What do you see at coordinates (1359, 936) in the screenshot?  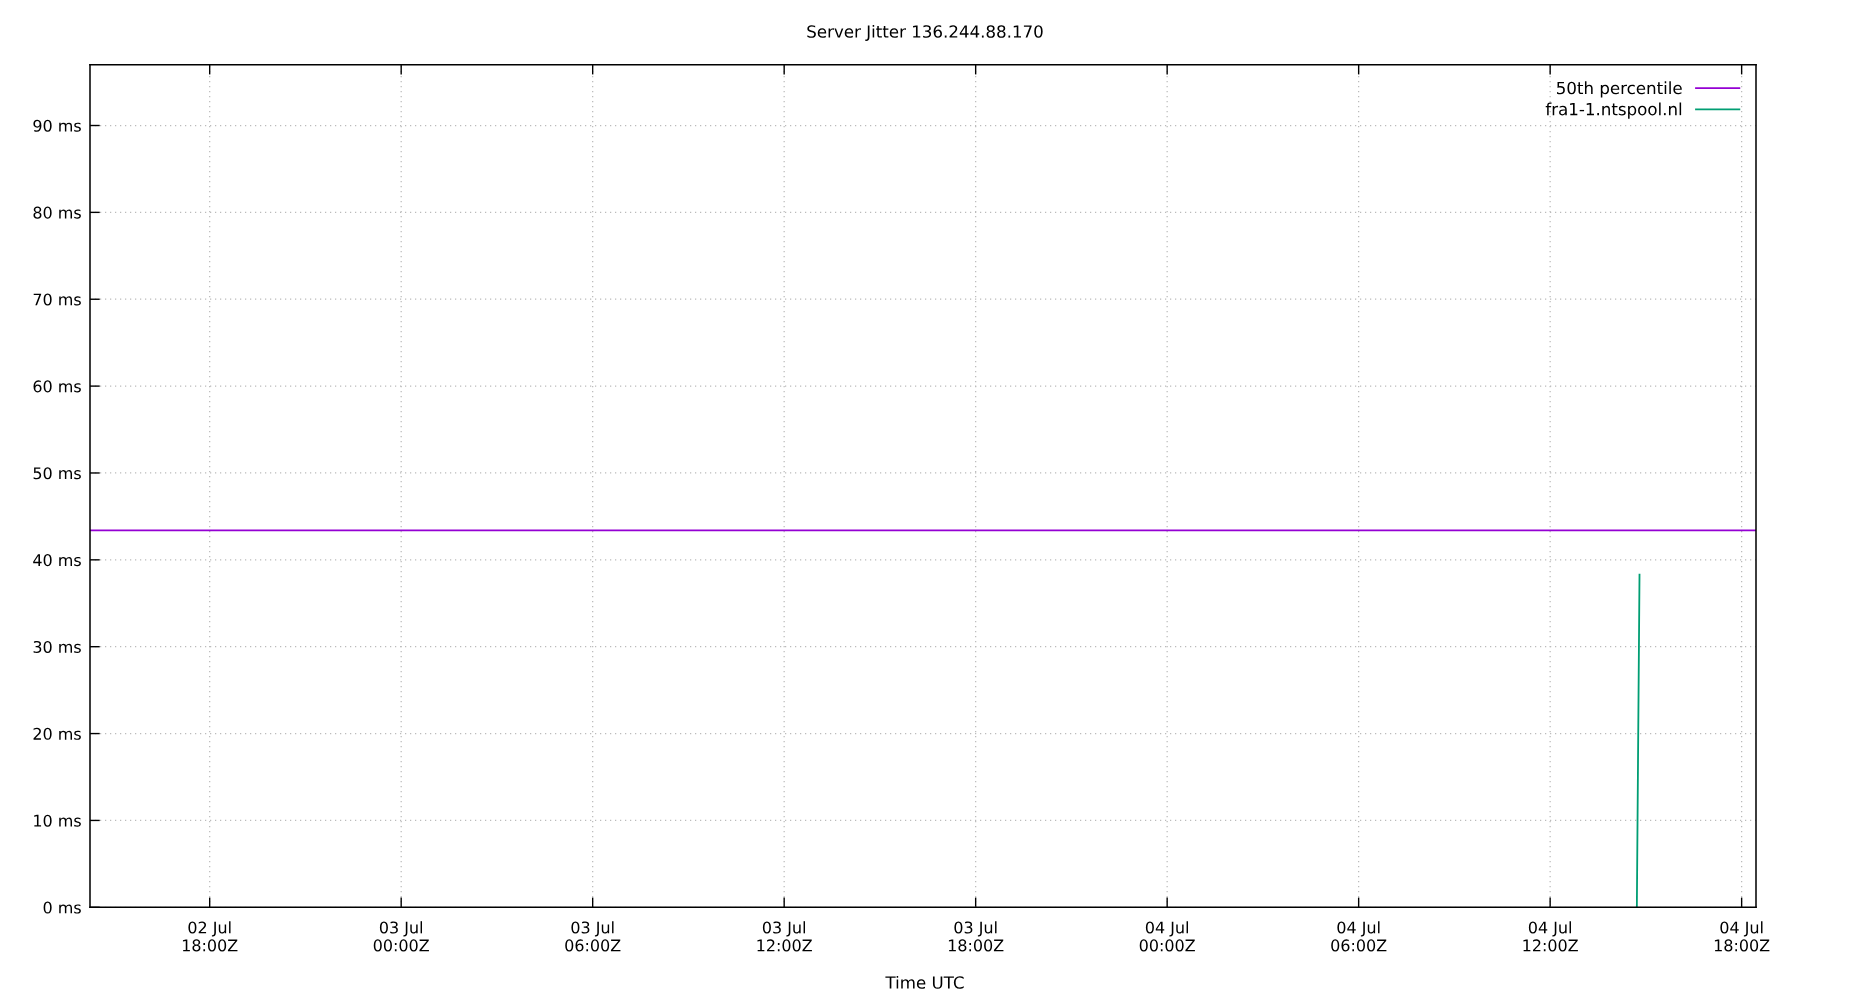 I see `x-tick-label: 04 Jul 06:00Z` at bounding box center [1359, 936].